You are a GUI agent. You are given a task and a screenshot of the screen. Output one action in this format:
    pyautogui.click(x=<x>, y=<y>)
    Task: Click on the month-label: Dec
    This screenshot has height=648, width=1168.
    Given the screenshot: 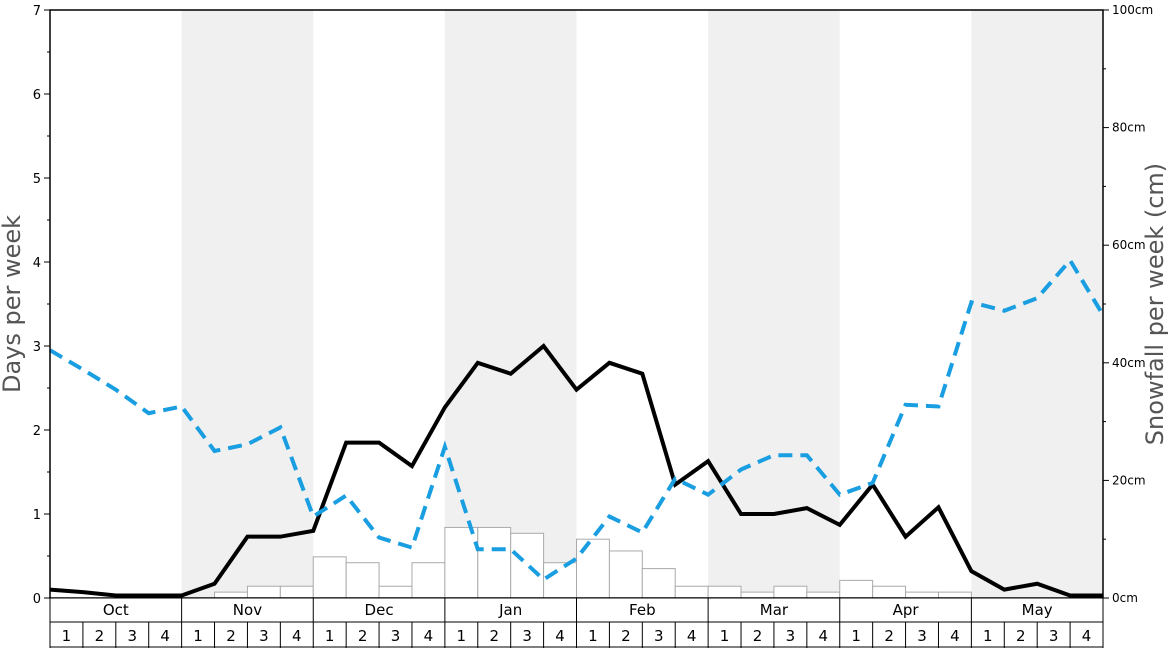 What is the action you would take?
    pyautogui.click(x=379, y=610)
    